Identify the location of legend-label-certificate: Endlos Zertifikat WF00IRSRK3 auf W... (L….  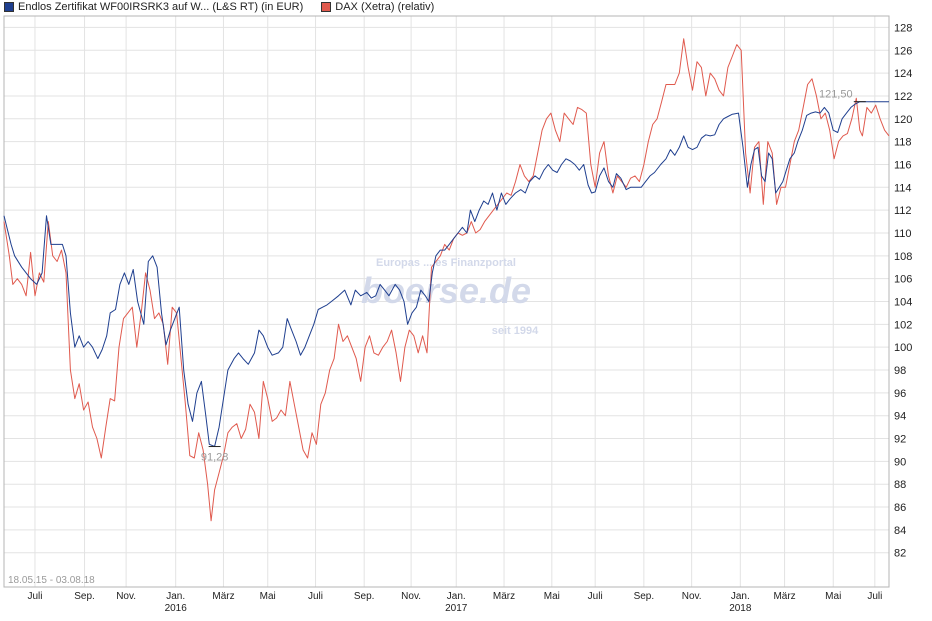
(161, 7).